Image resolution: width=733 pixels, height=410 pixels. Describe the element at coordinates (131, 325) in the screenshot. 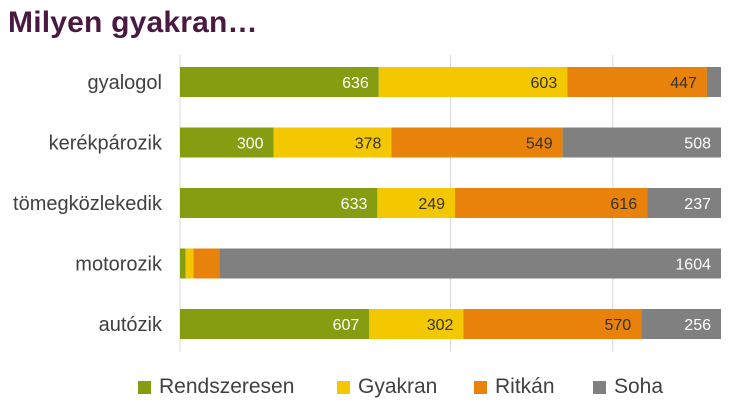

I see `category-label-autozik: autózik` at that location.